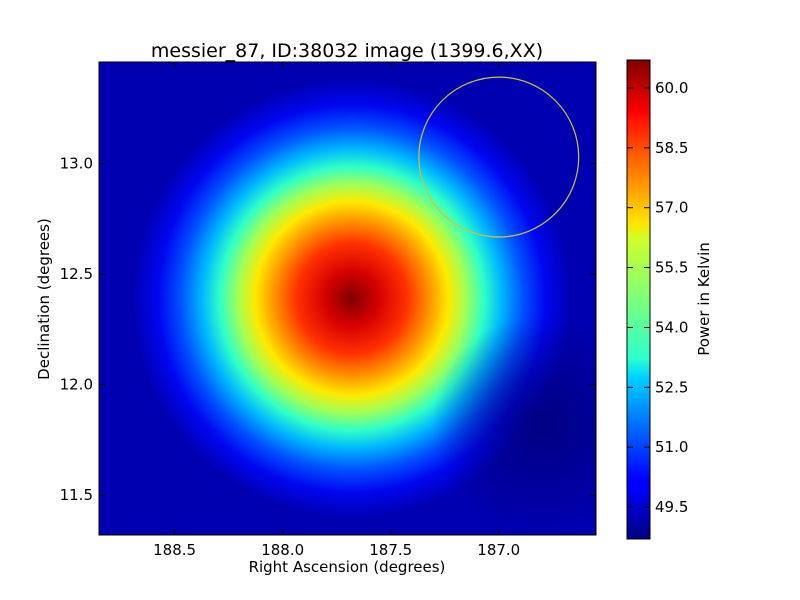  What do you see at coordinates (657, 297) in the screenshot?
I see `colorbar-ticks: 49.5 51.0 52.5 54.0 55.5 57.0 58.5 60.0` at bounding box center [657, 297].